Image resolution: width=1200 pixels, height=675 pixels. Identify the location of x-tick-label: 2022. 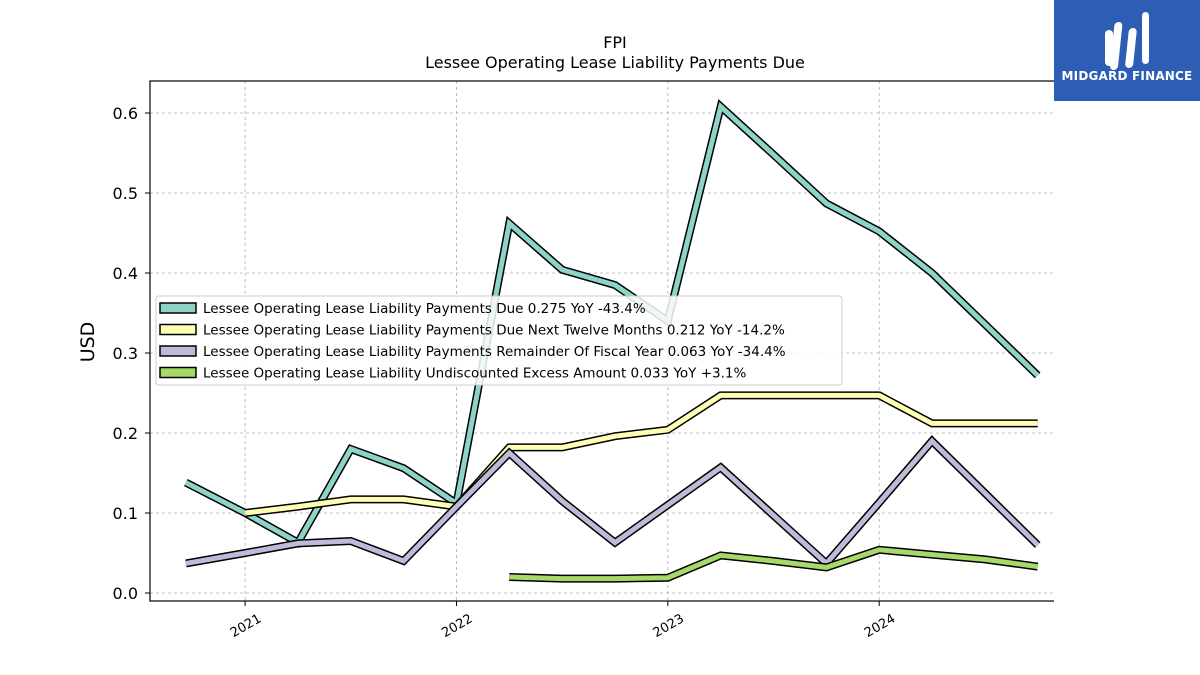
(457, 626).